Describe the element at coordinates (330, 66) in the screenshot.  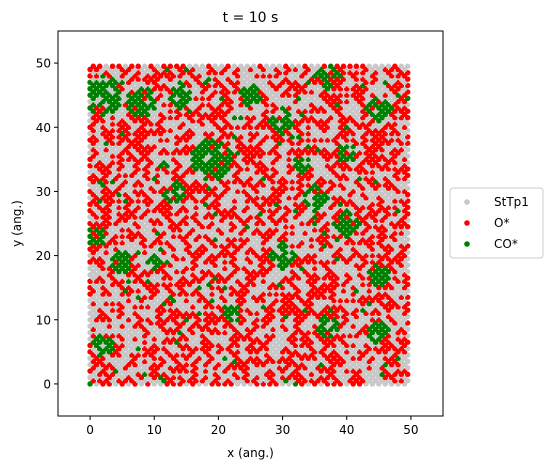
I see `co-point` at that location.